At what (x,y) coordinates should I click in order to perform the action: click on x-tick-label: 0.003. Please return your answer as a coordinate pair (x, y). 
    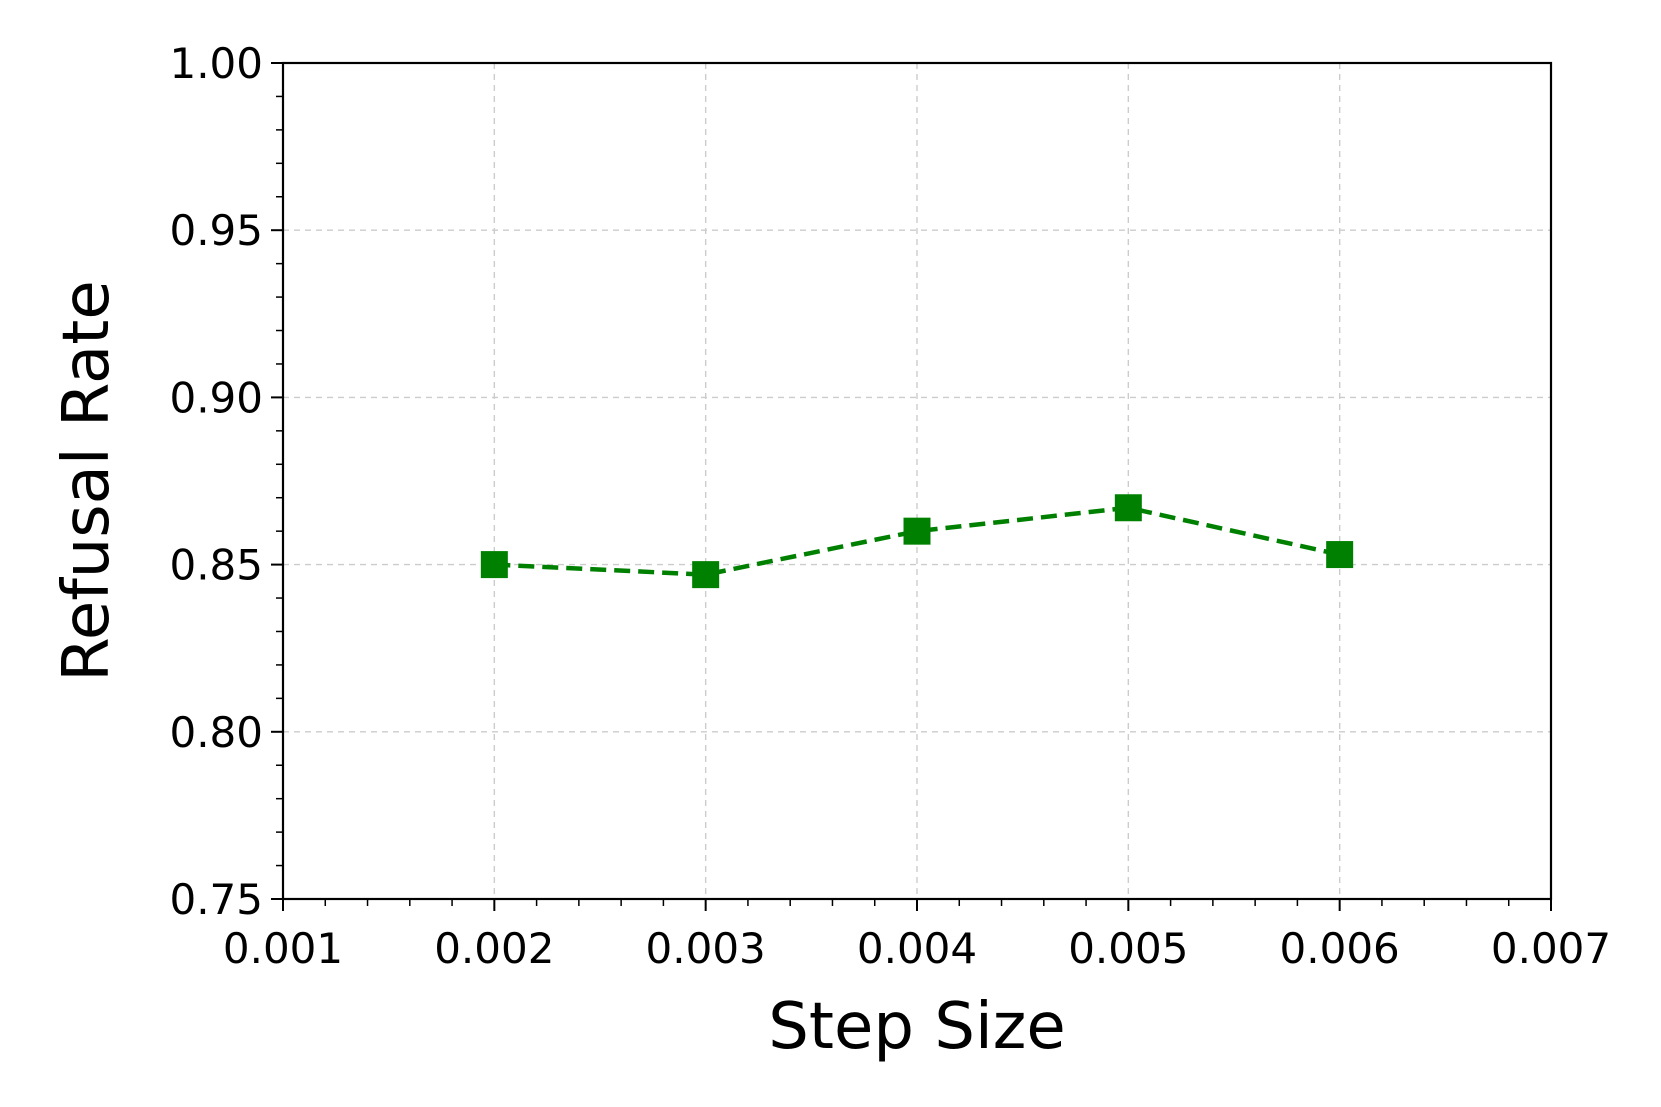
    Looking at the image, I should click on (706, 948).